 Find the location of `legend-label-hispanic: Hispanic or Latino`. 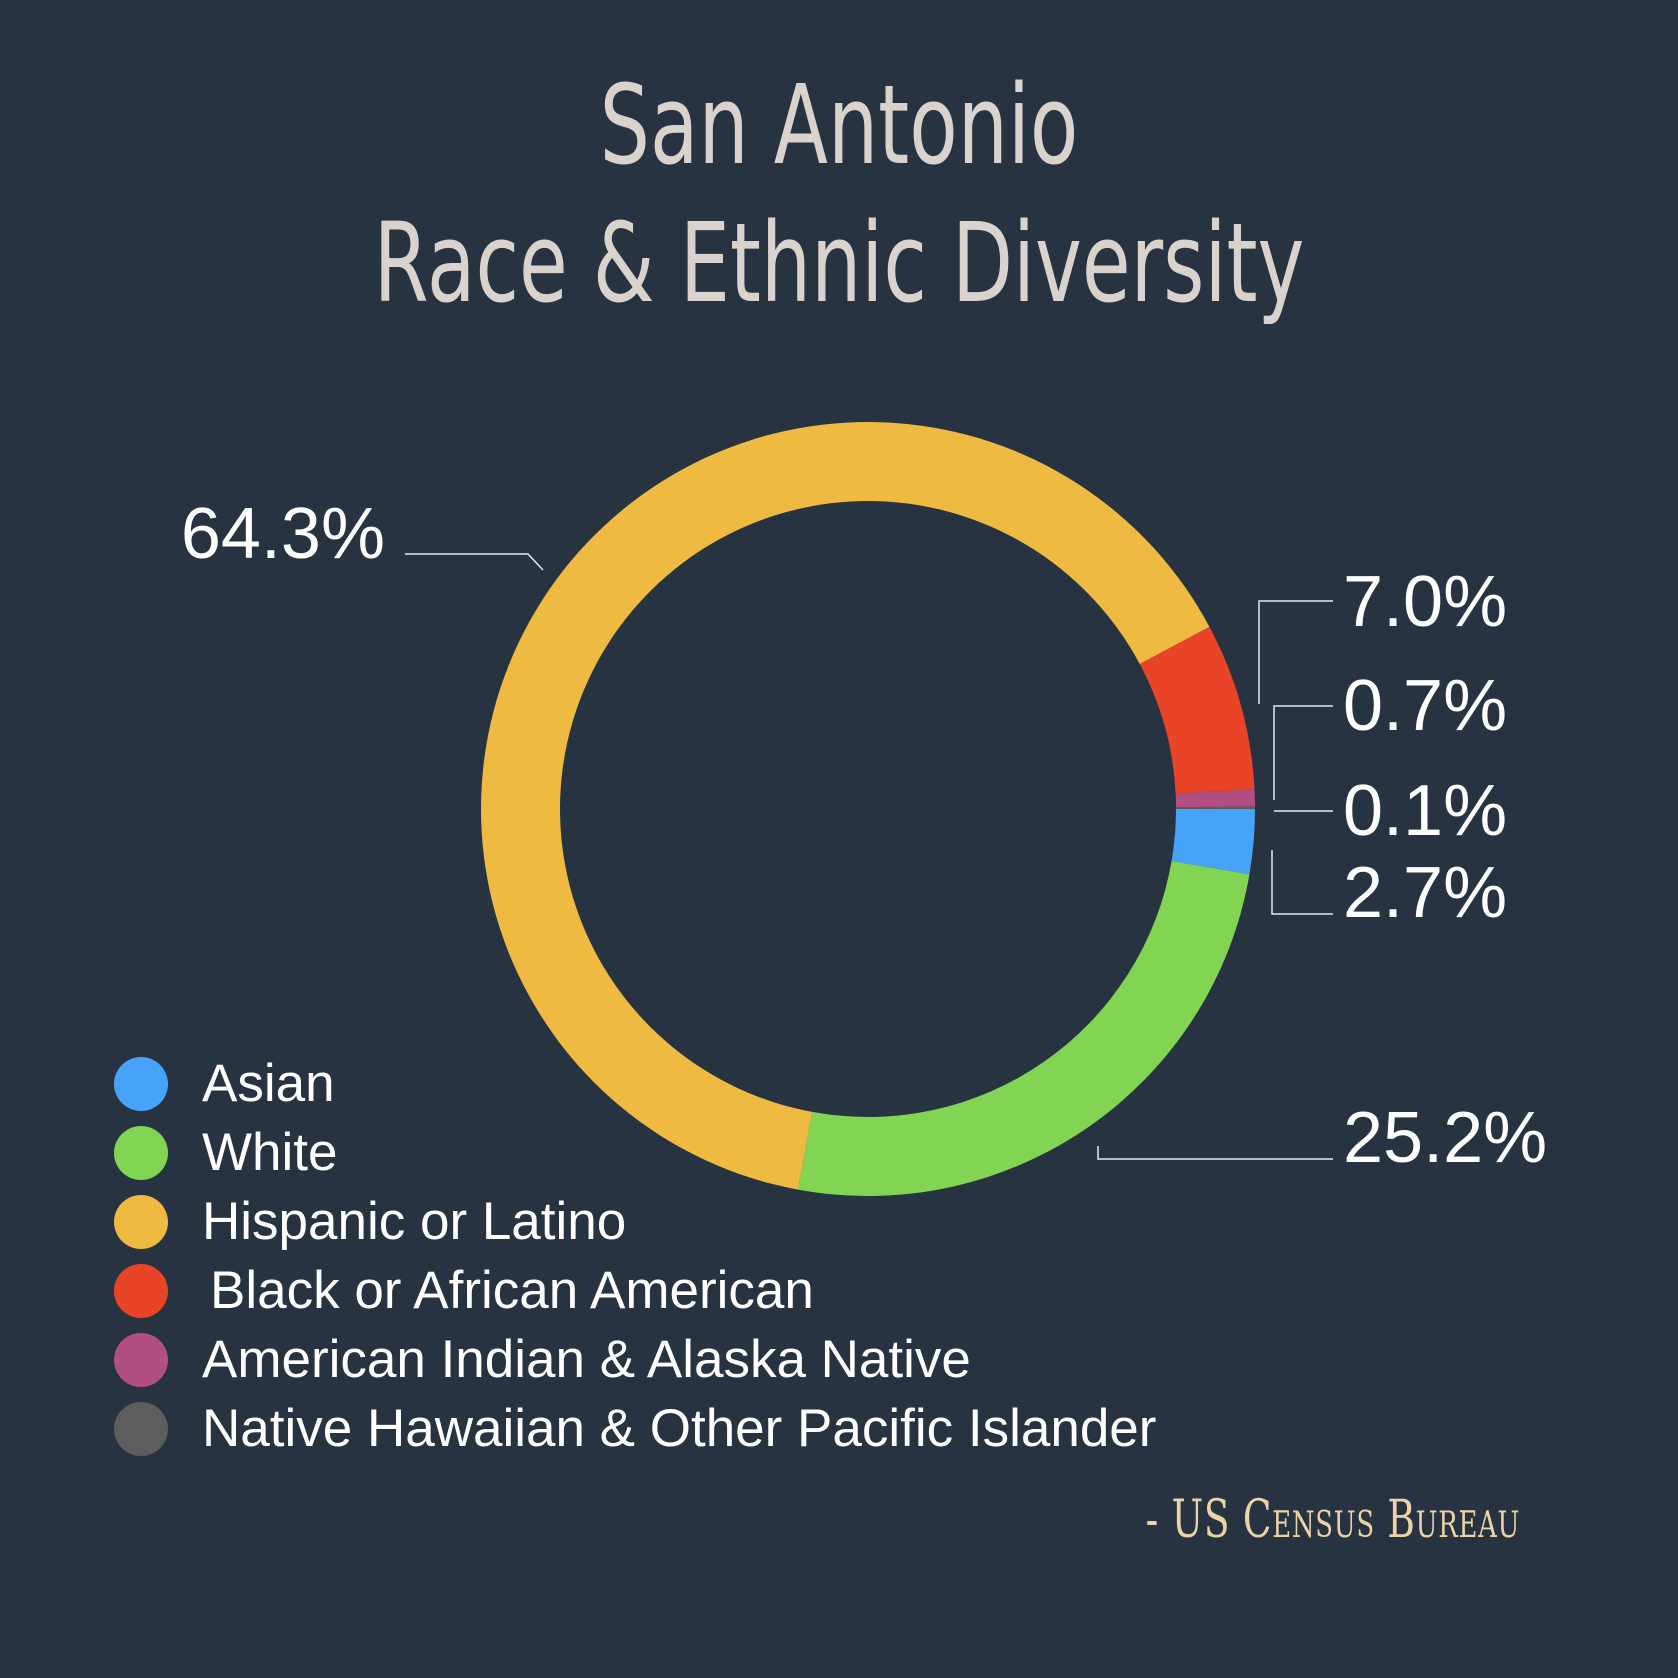

legend-label-hispanic: Hispanic or Latino is located at coordinates (414, 1221).